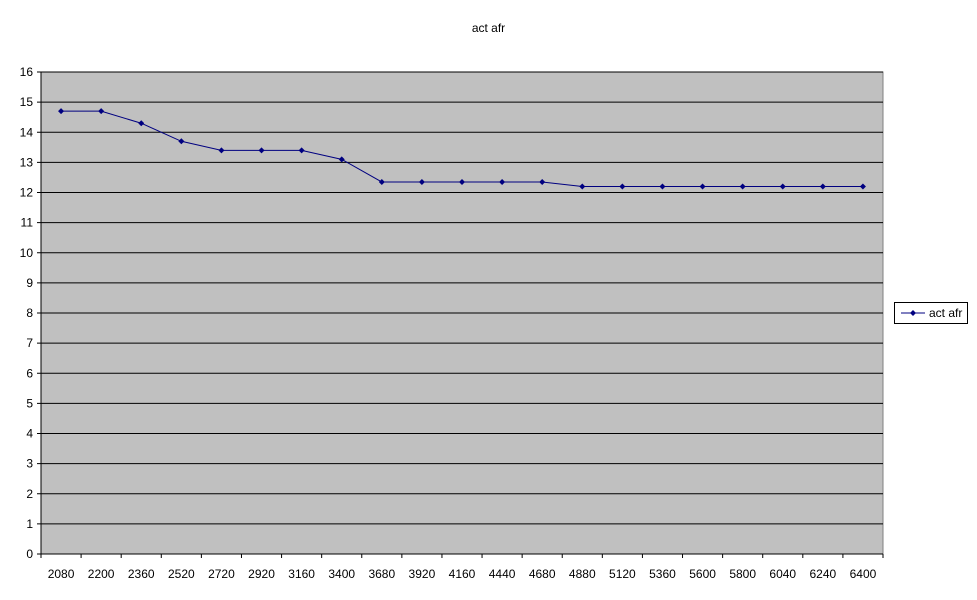 This screenshot has width=977, height=600. I want to click on x-tick-label: 3920, so click(422, 574).